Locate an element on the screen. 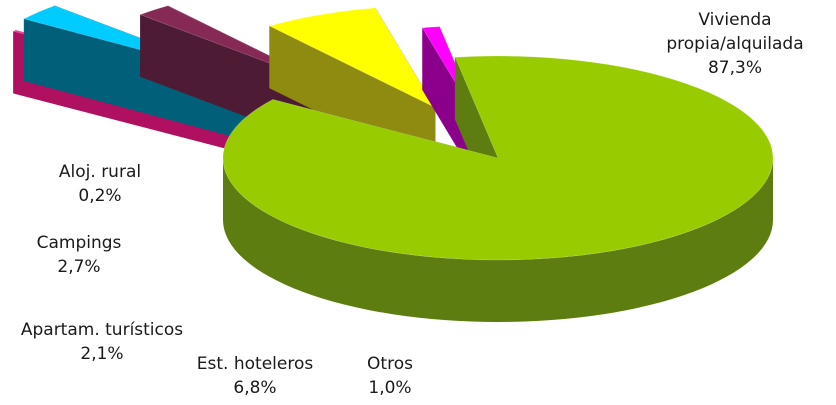  label-campings-value: 2,7% is located at coordinates (79, 267).